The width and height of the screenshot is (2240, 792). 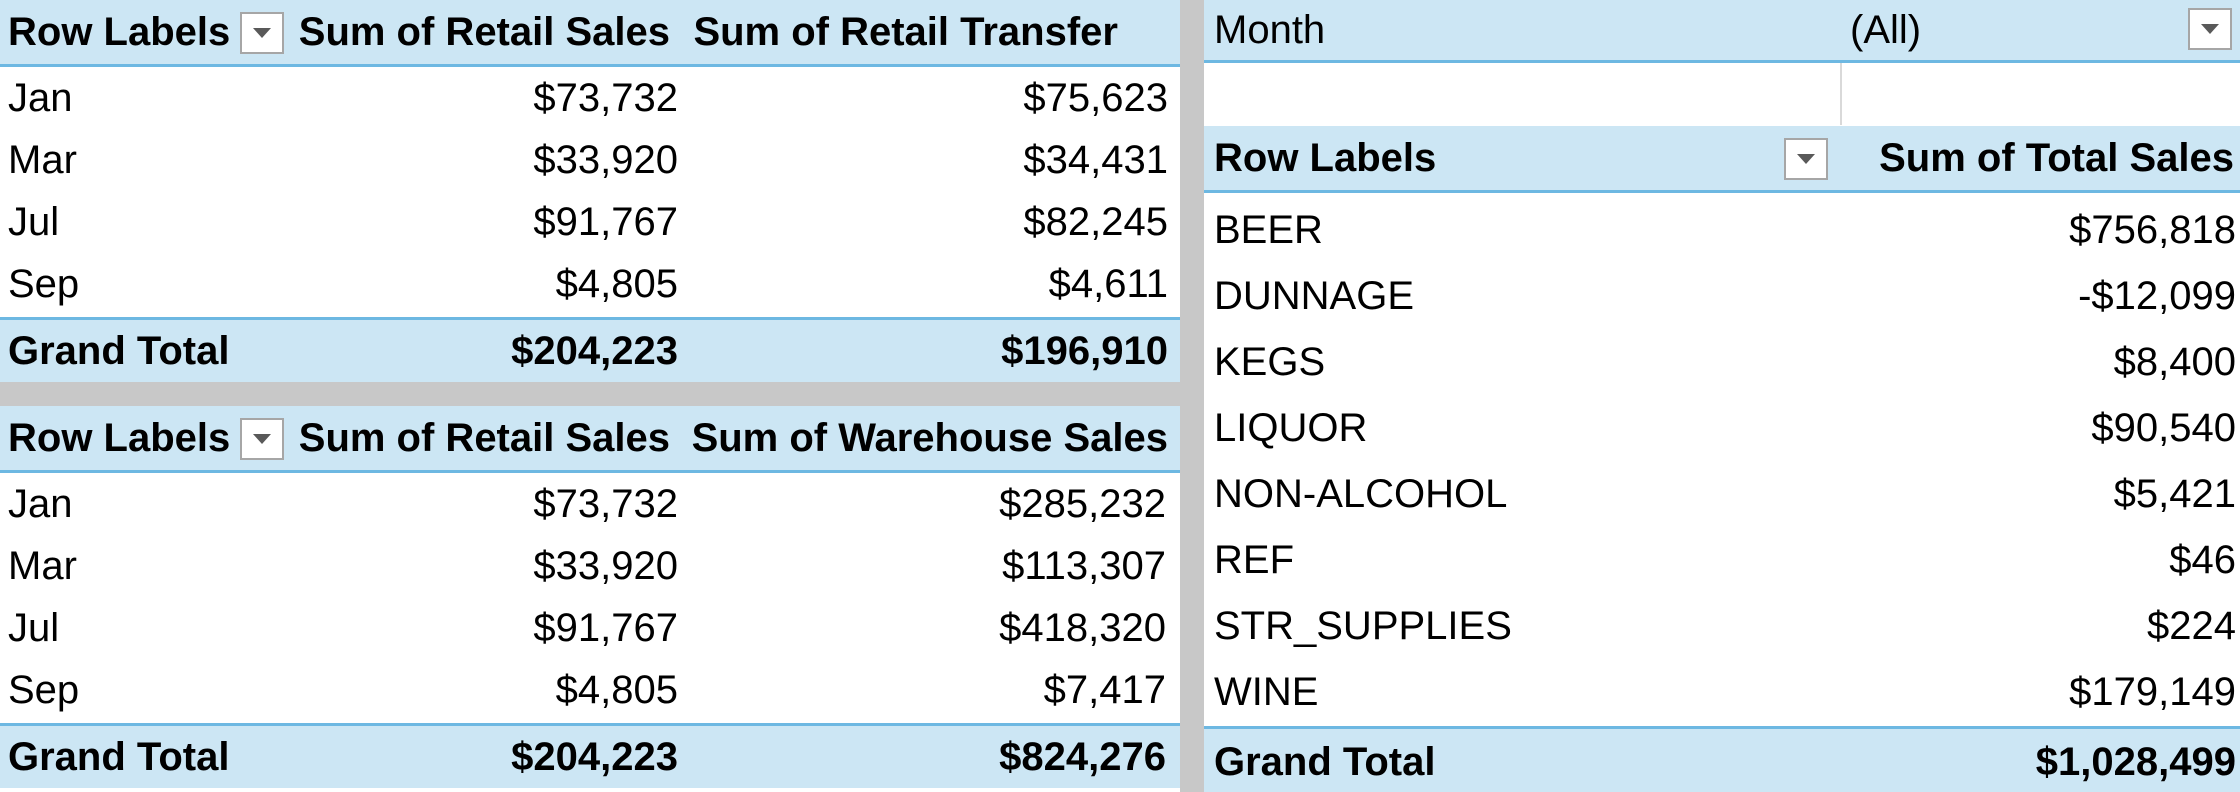 I want to click on table-row: Mar $33,920 $34,431, so click(x=590, y=160).